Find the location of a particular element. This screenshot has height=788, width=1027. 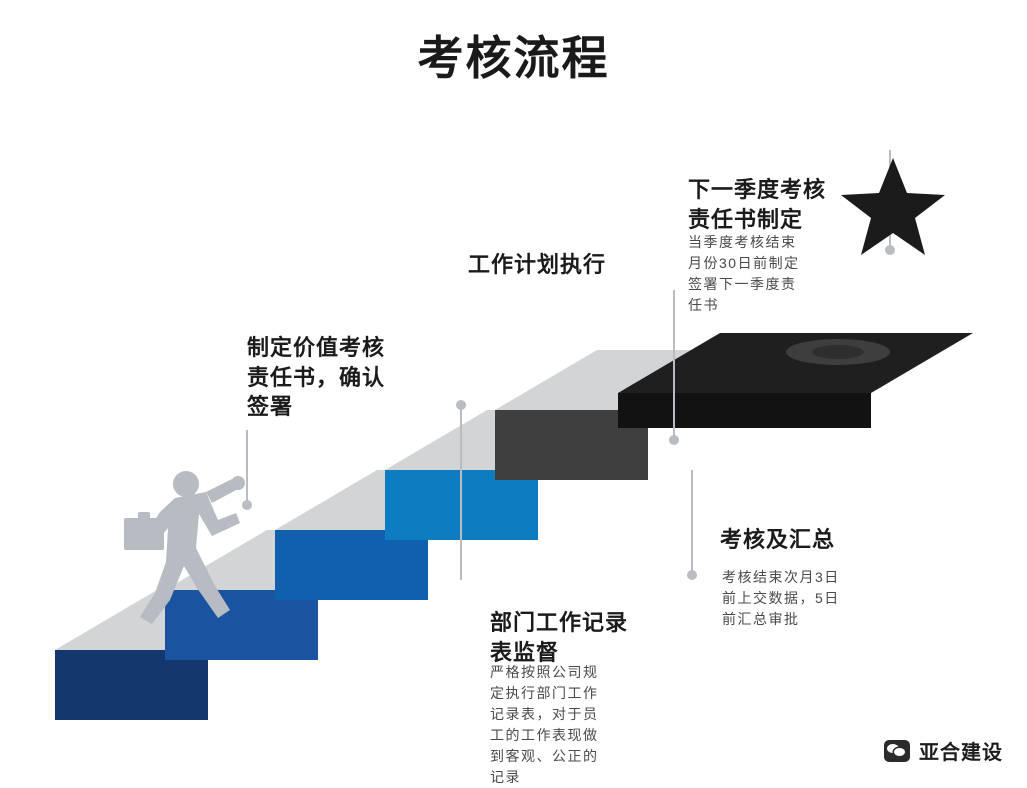

step-2-heading: 部门工作记录 表监督 is located at coordinates (595, 637).